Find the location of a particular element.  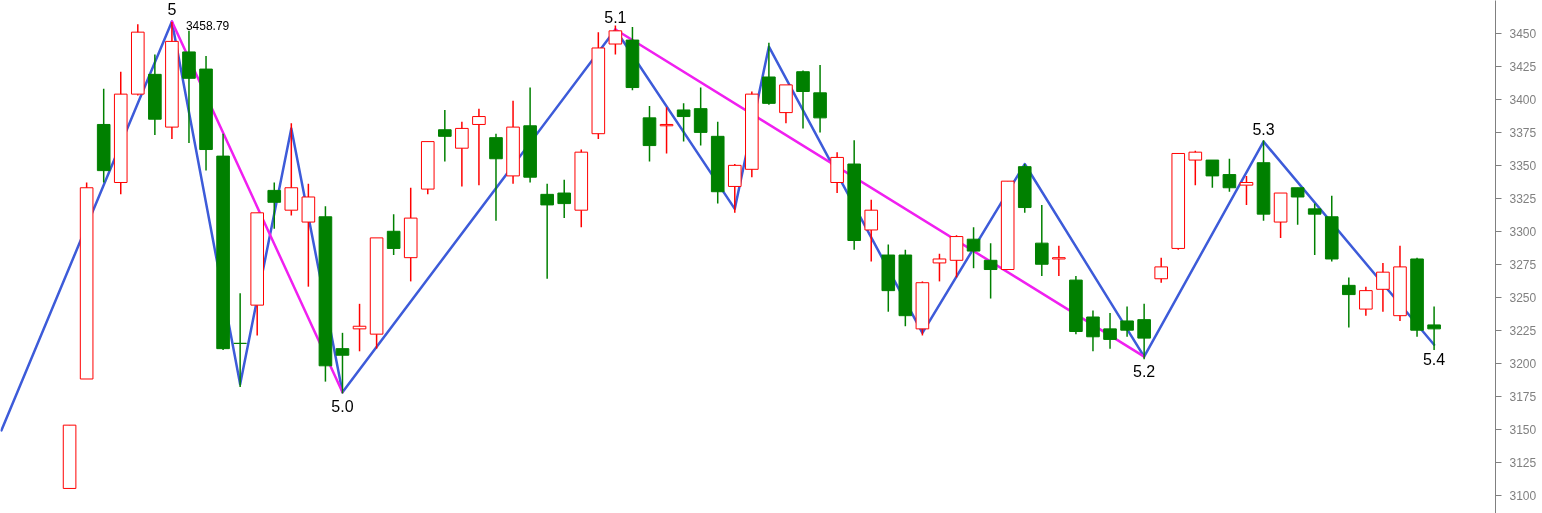

annotation: 5.1 is located at coordinates (615, 17).